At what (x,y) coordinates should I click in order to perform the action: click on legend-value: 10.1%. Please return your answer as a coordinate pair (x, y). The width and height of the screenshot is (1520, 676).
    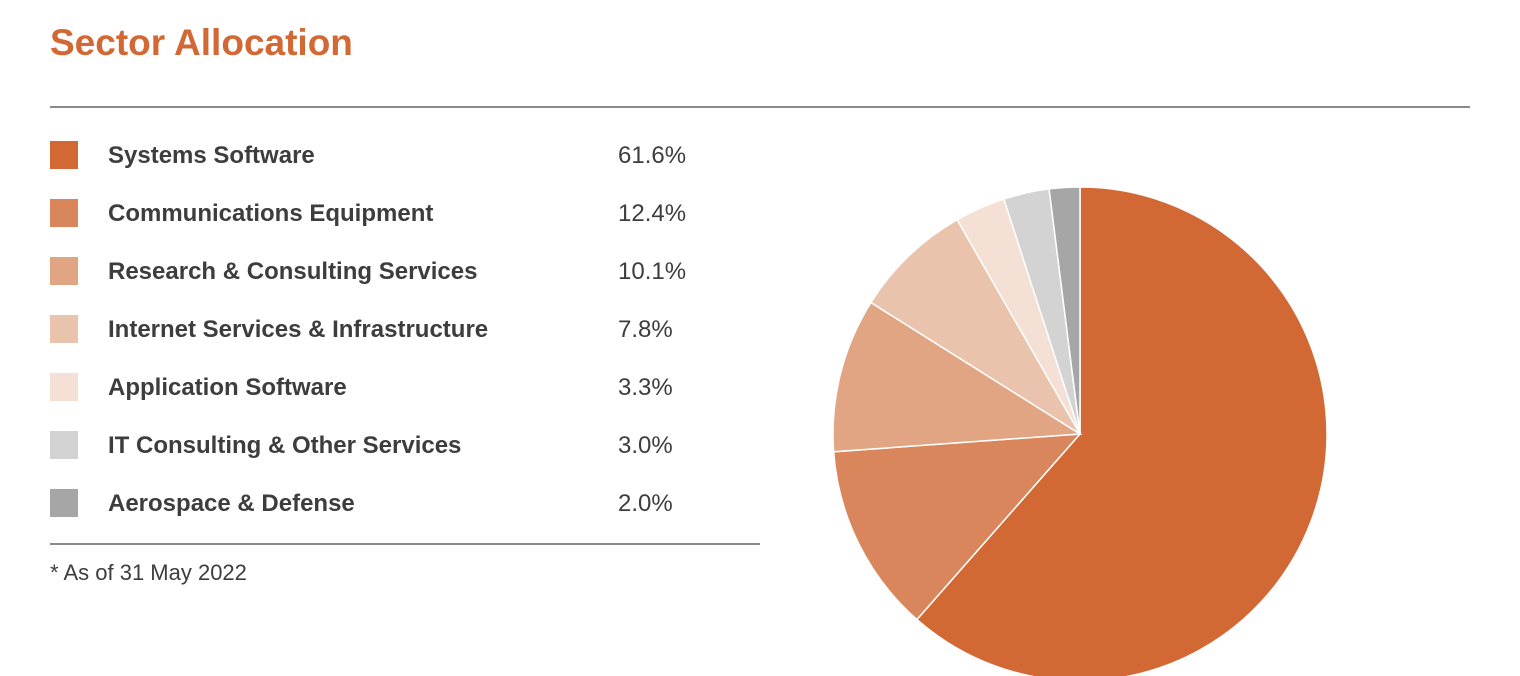
    Looking at the image, I should click on (652, 271).